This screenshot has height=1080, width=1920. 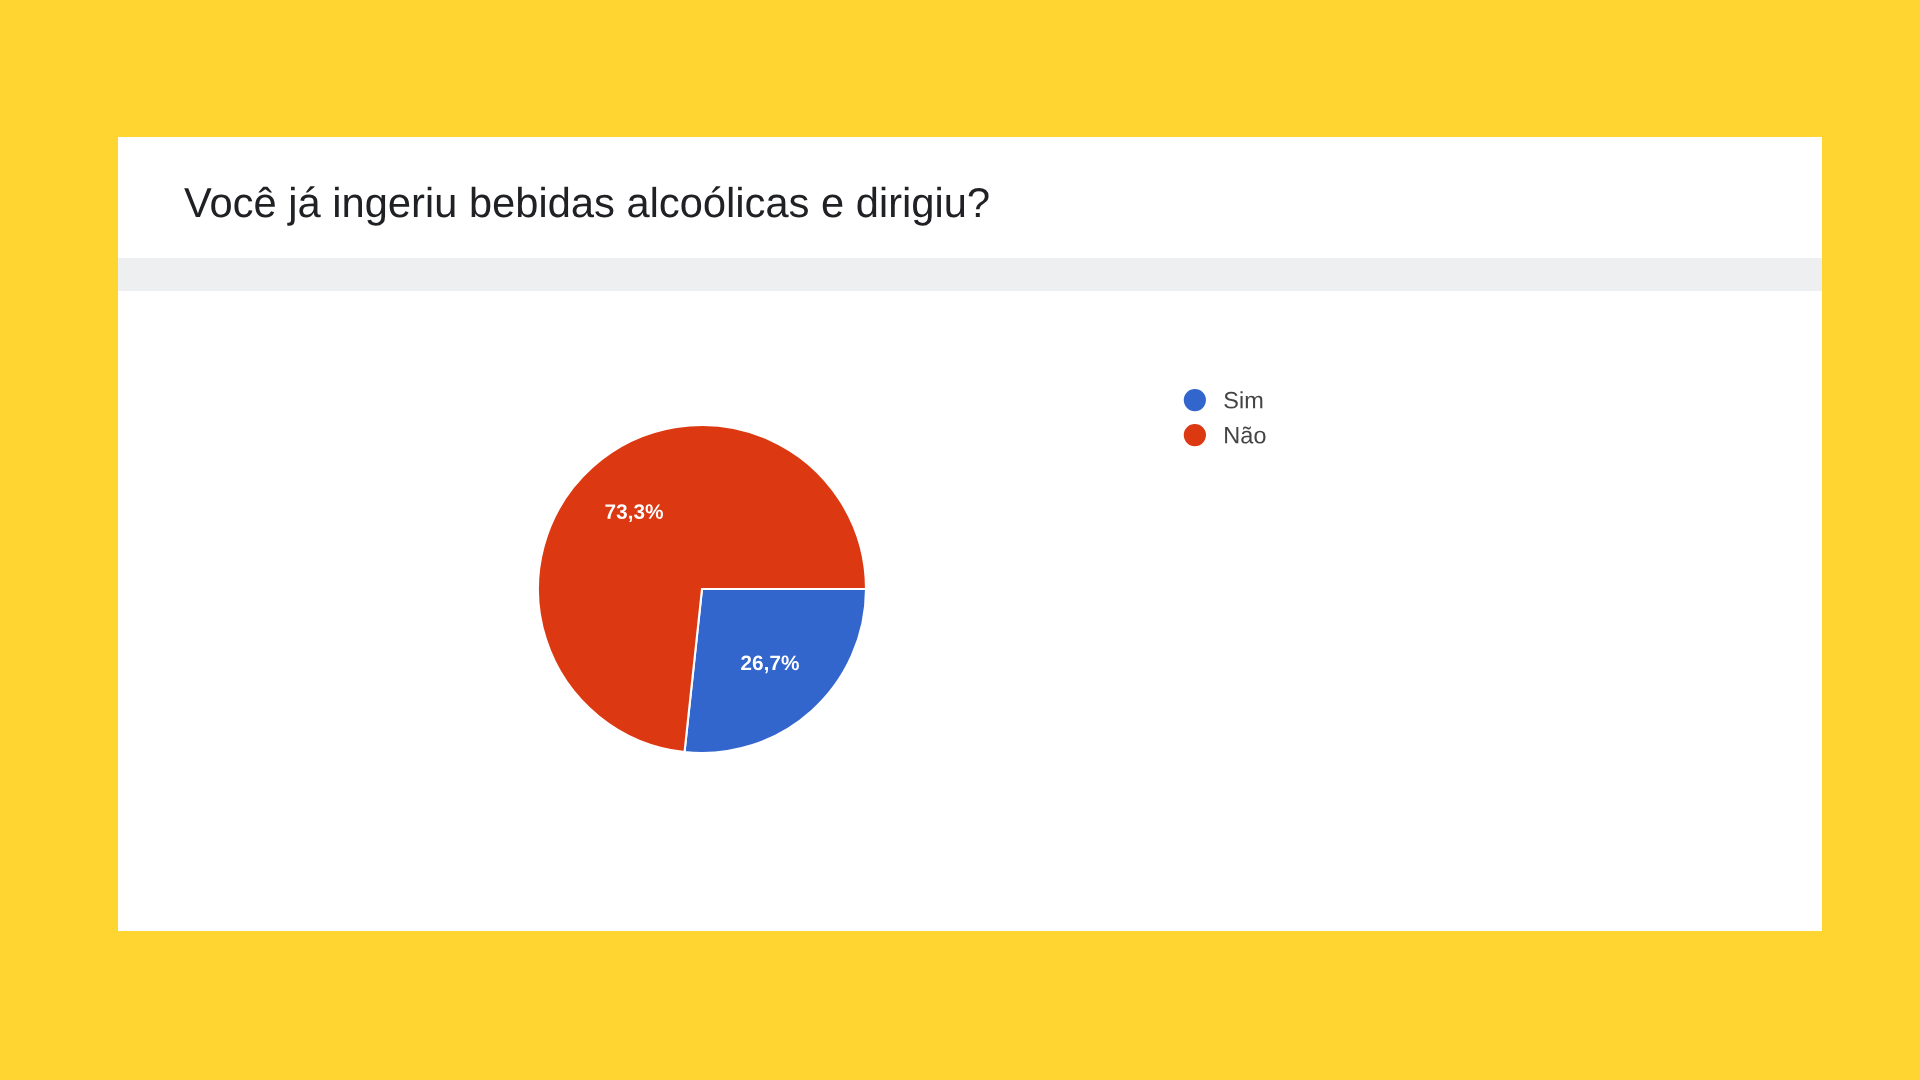 I want to click on data-label: 26,7%, so click(x=770, y=664).